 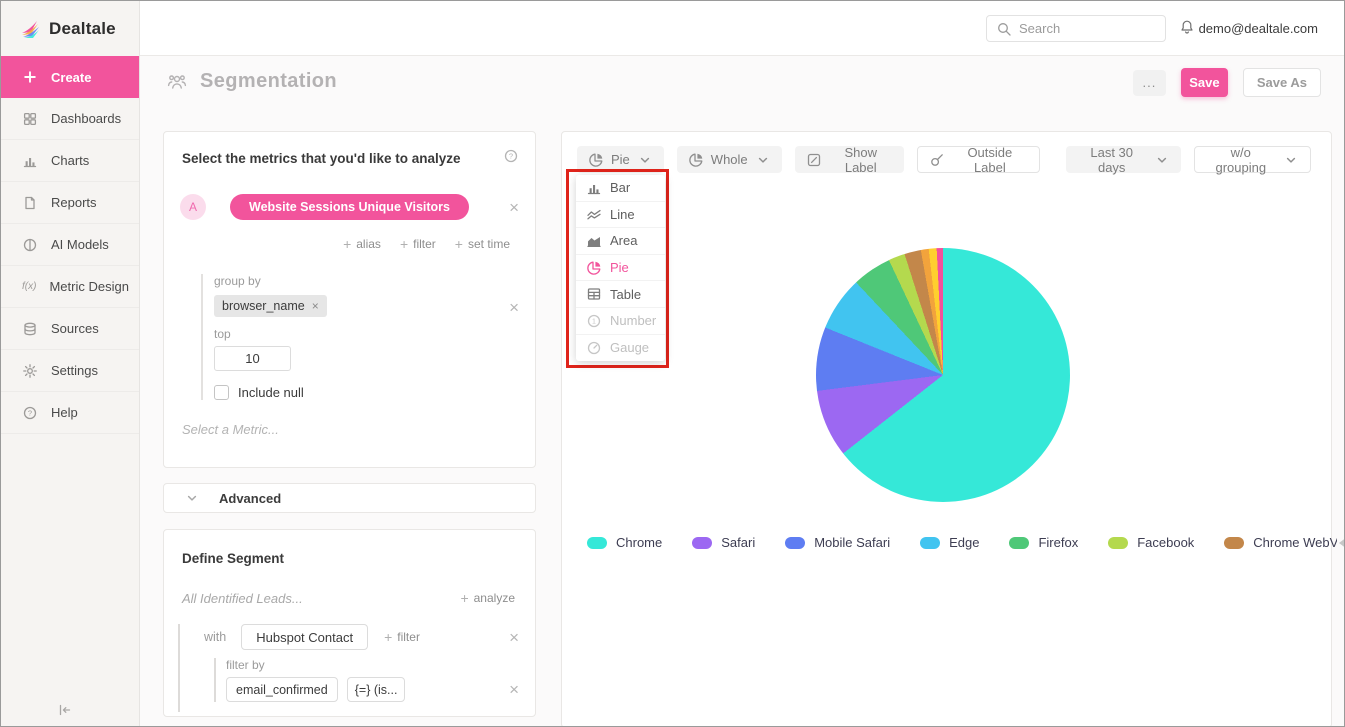 I want to click on add-alias-link: + alias, so click(x=362, y=244).